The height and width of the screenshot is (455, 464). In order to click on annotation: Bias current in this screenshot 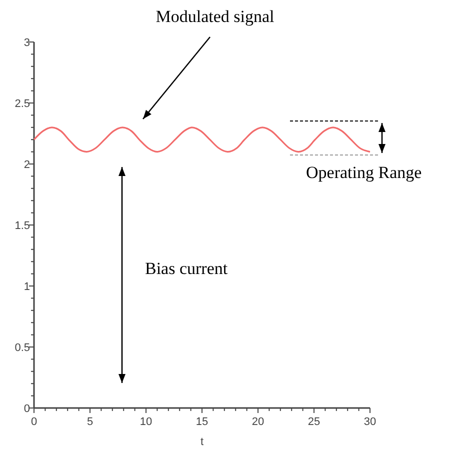, I will do `click(186, 268)`.